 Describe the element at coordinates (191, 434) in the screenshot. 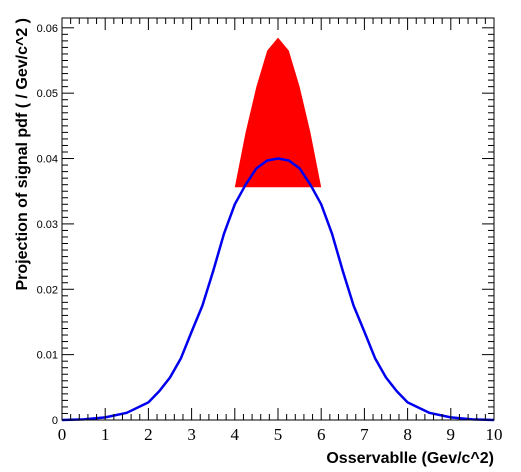

I see `x-tick-label: 3` at that location.